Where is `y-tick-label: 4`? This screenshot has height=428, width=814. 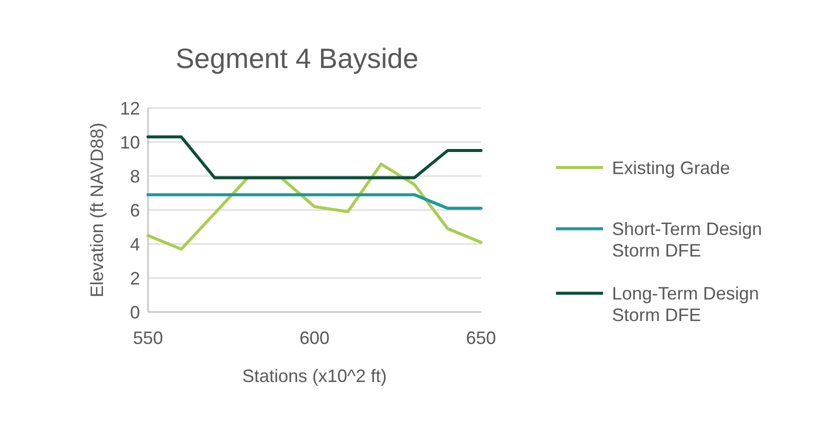
y-tick-label: 4 is located at coordinates (135, 244).